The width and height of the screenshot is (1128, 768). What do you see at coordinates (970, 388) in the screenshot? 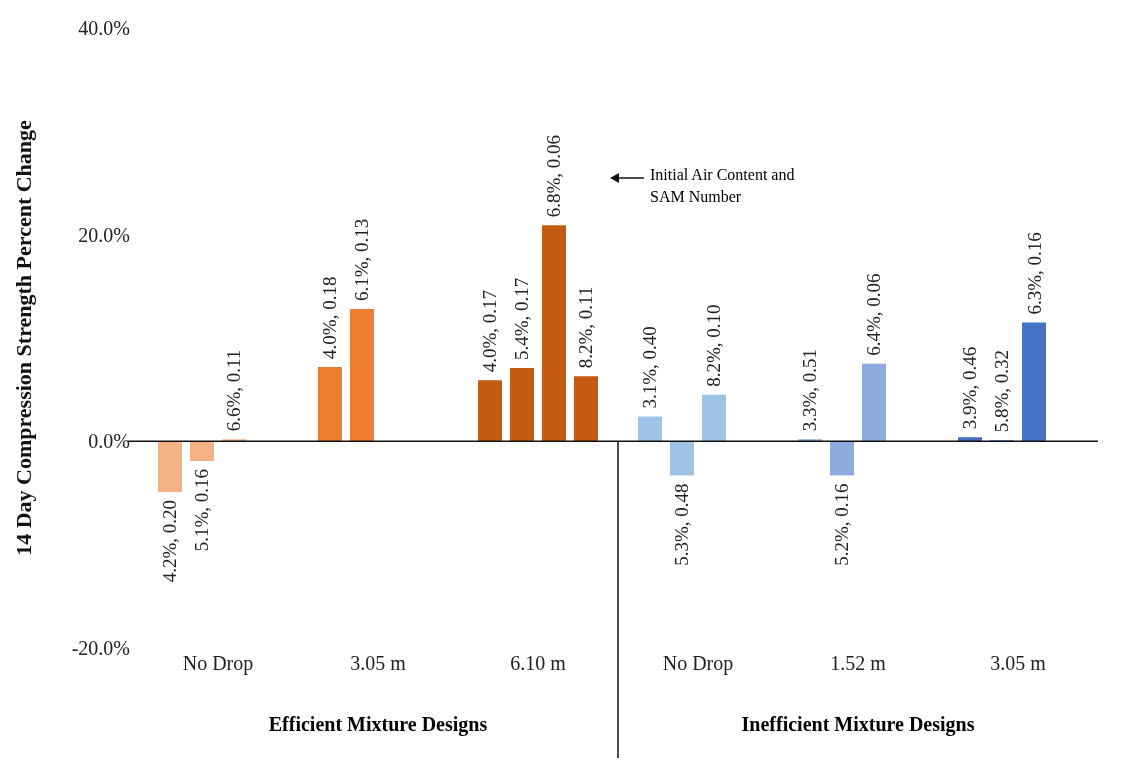
I see `annotation: 3.9%, 0.46` at bounding box center [970, 388].